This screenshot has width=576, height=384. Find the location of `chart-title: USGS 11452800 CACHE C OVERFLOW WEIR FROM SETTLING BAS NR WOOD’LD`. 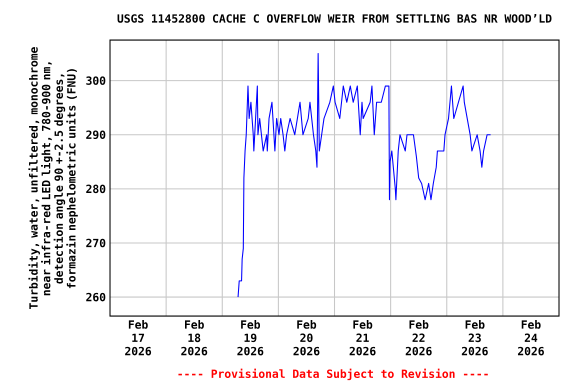

chart-title: USGS 11452800 CACHE C OVERFLOW WEIR FROM SETTLING BAS NR WOOD’LD is located at coordinates (335, 18).